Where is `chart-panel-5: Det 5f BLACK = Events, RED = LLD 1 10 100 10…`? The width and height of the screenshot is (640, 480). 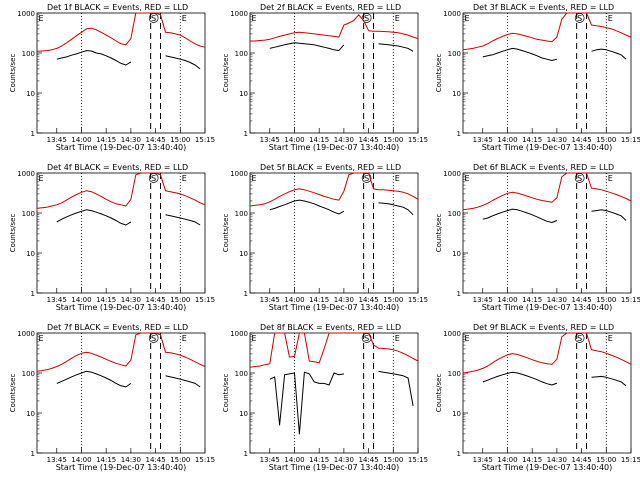 chart-panel-5: Det 5f BLACK = Events, RED = LLD 1 10 100 10… is located at coordinates (325, 237).